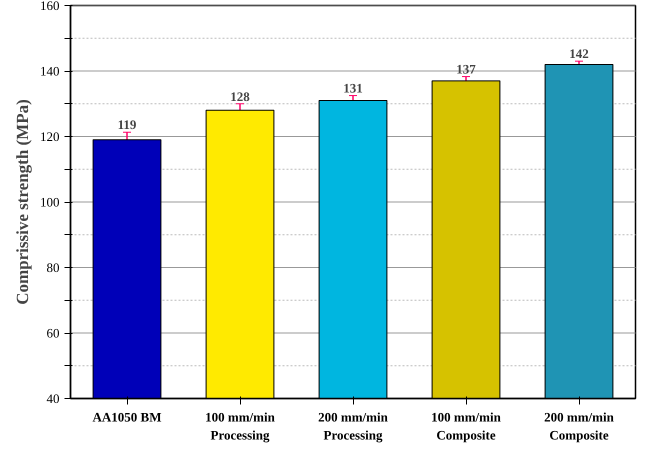  What do you see at coordinates (53, 333) in the screenshot?
I see `y-tick-label: 60` at bounding box center [53, 333].